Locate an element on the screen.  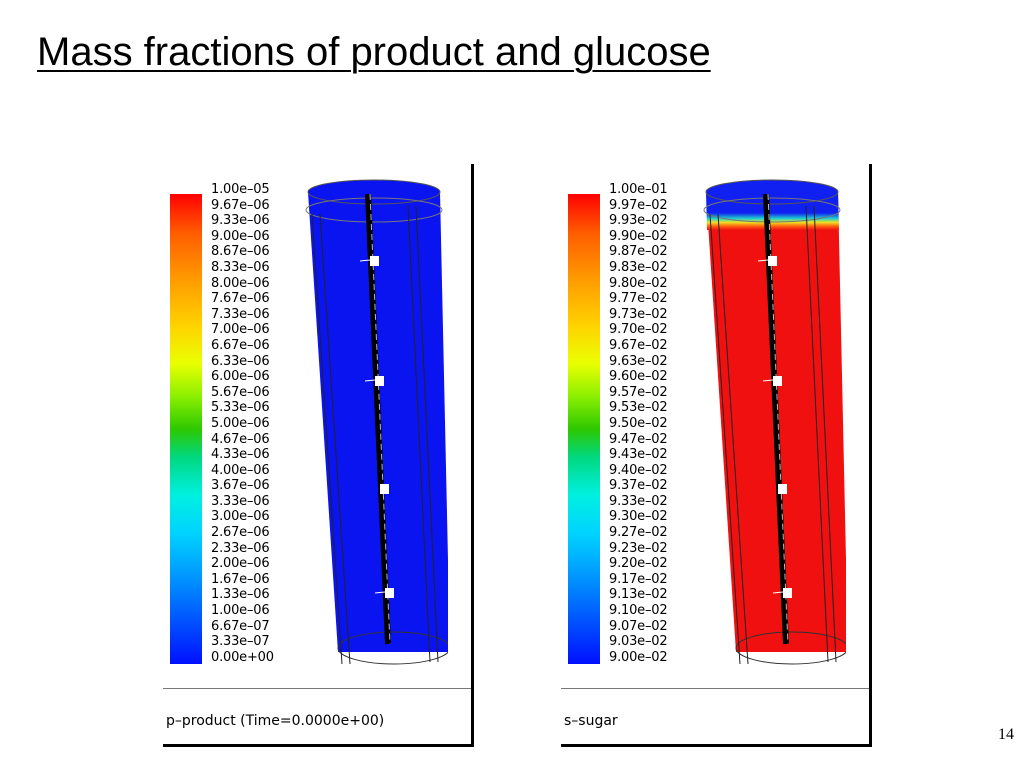
colorbar-tick-label: 9.90e–02 is located at coordinates (638, 236).